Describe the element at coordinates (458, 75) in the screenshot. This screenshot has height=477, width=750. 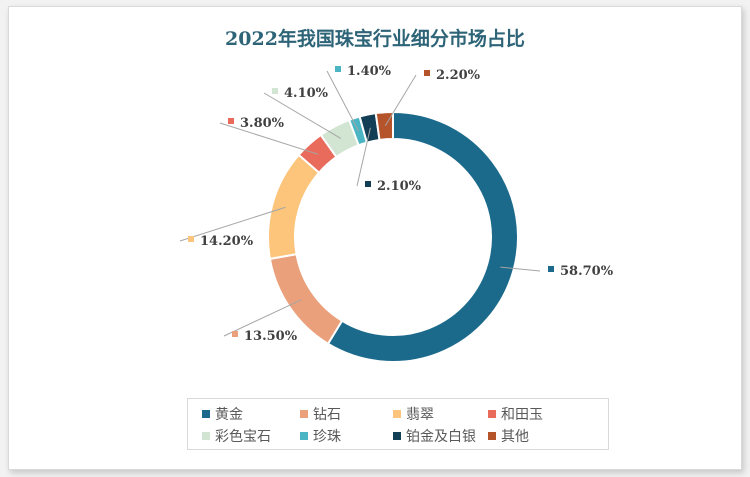
I see `data-label-7: 2.20%` at that location.